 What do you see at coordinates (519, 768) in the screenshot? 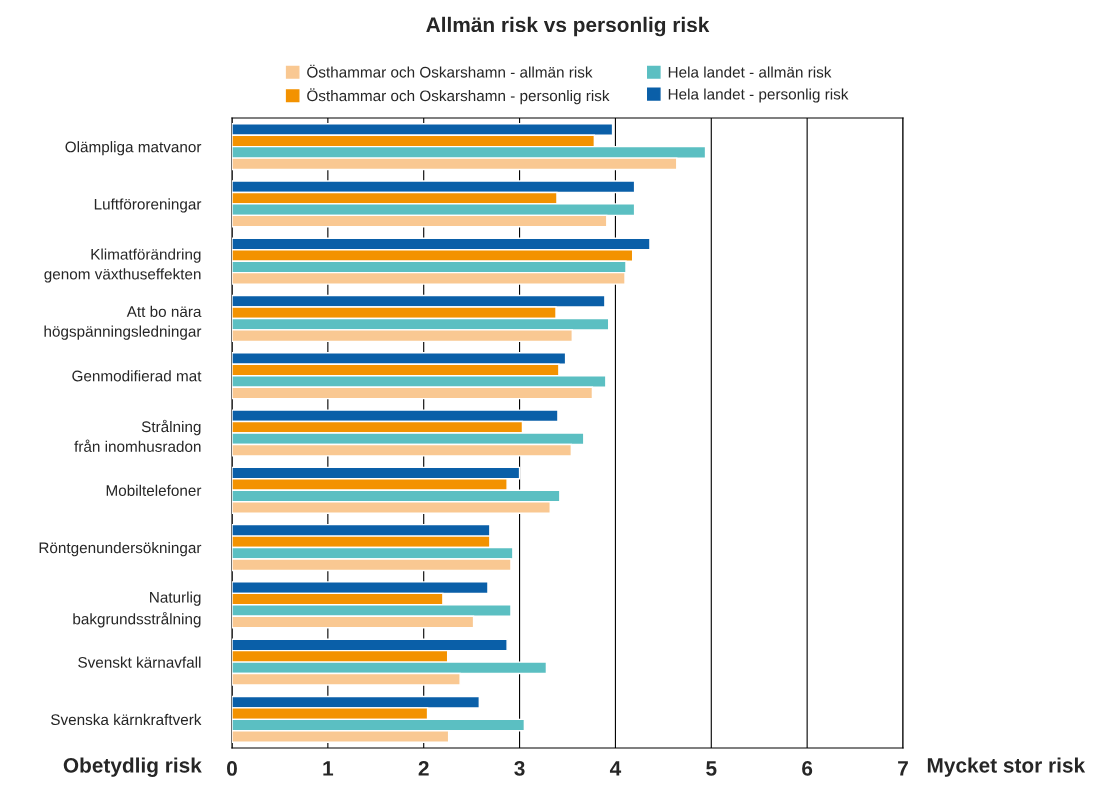
I see `x-tick-label: 3` at bounding box center [519, 768].